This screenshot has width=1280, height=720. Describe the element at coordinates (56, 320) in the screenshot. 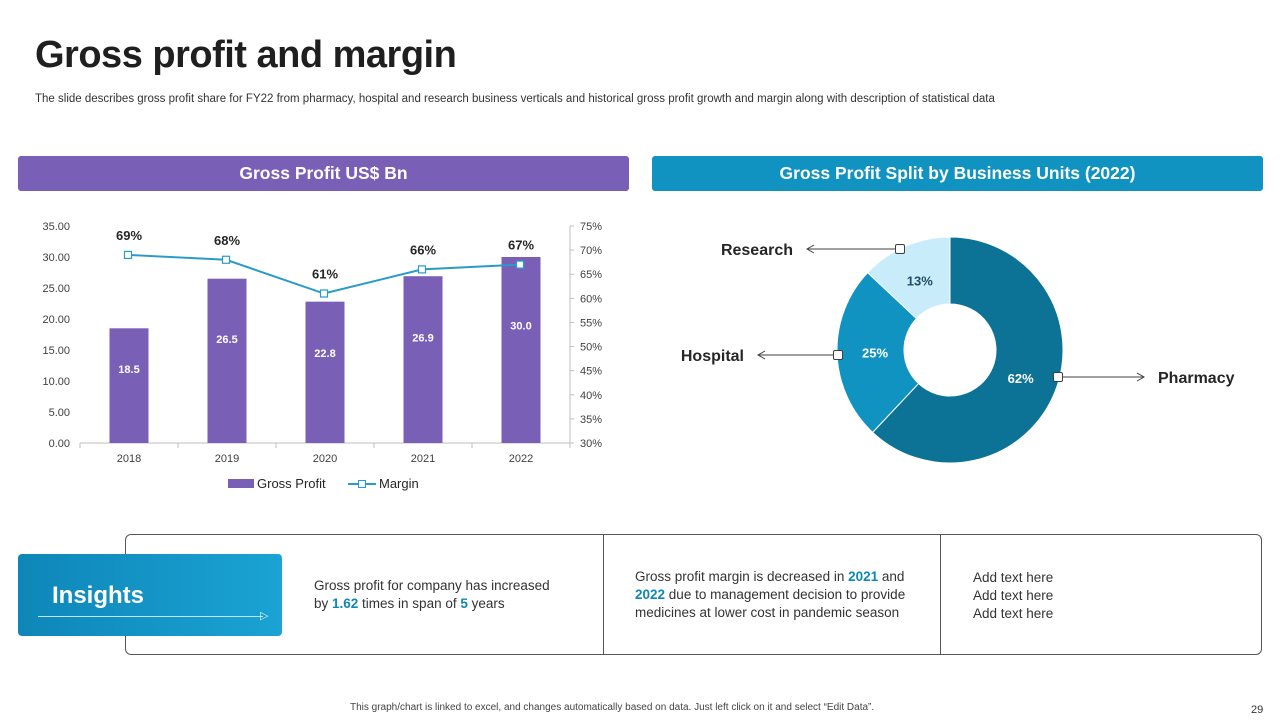

I see `y-tick-label: 20.00` at that location.